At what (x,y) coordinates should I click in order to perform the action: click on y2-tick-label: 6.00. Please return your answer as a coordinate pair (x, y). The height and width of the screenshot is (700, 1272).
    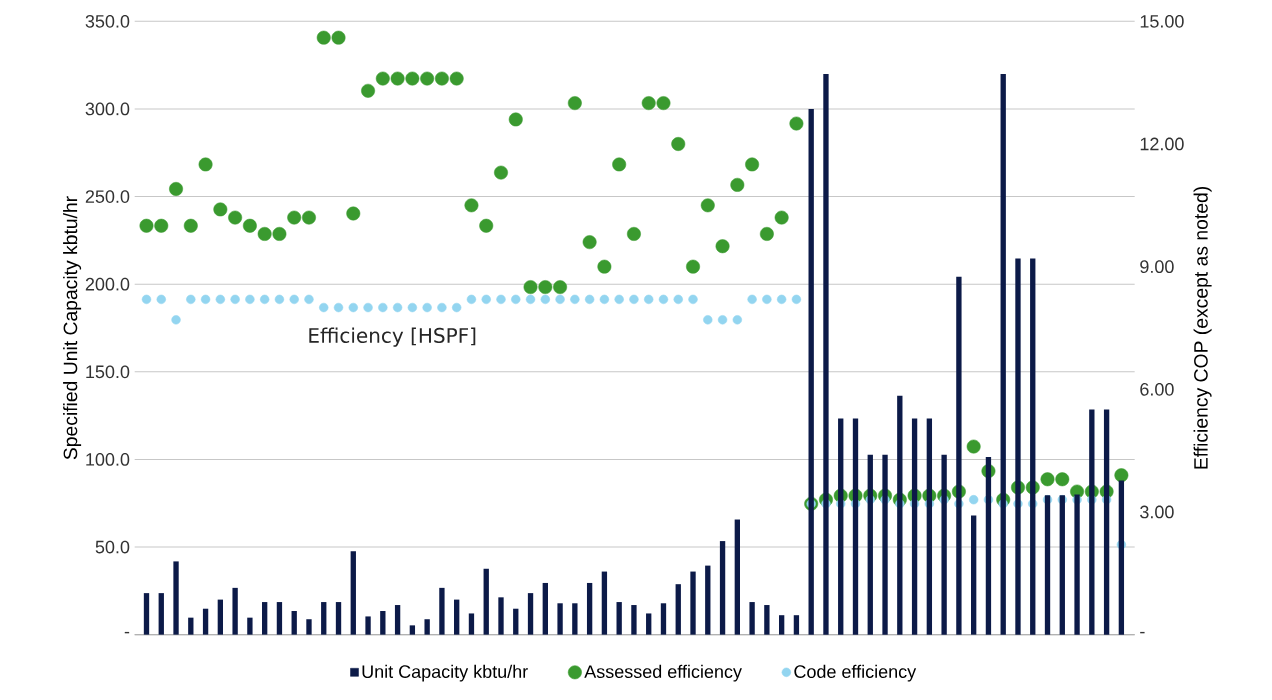
    Looking at the image, I should click on (1157, 389).